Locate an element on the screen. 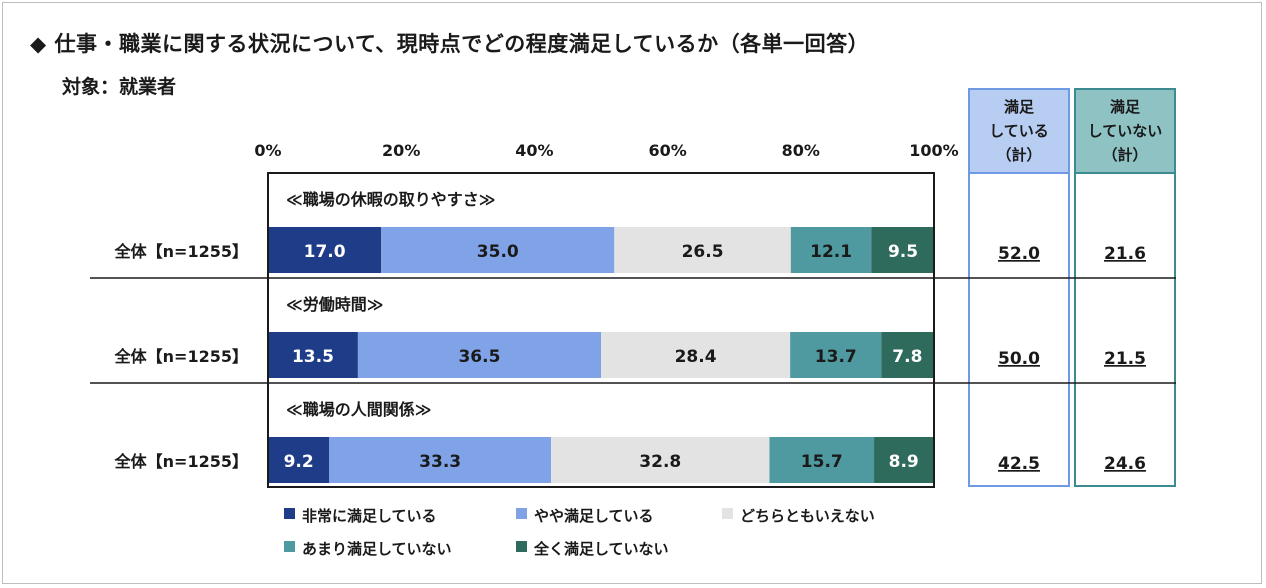 Image resolution: width=1266 pixels, height=588 pixels. section-title: ≪職場の人間関係≫ is located at coordinates (359, 409).